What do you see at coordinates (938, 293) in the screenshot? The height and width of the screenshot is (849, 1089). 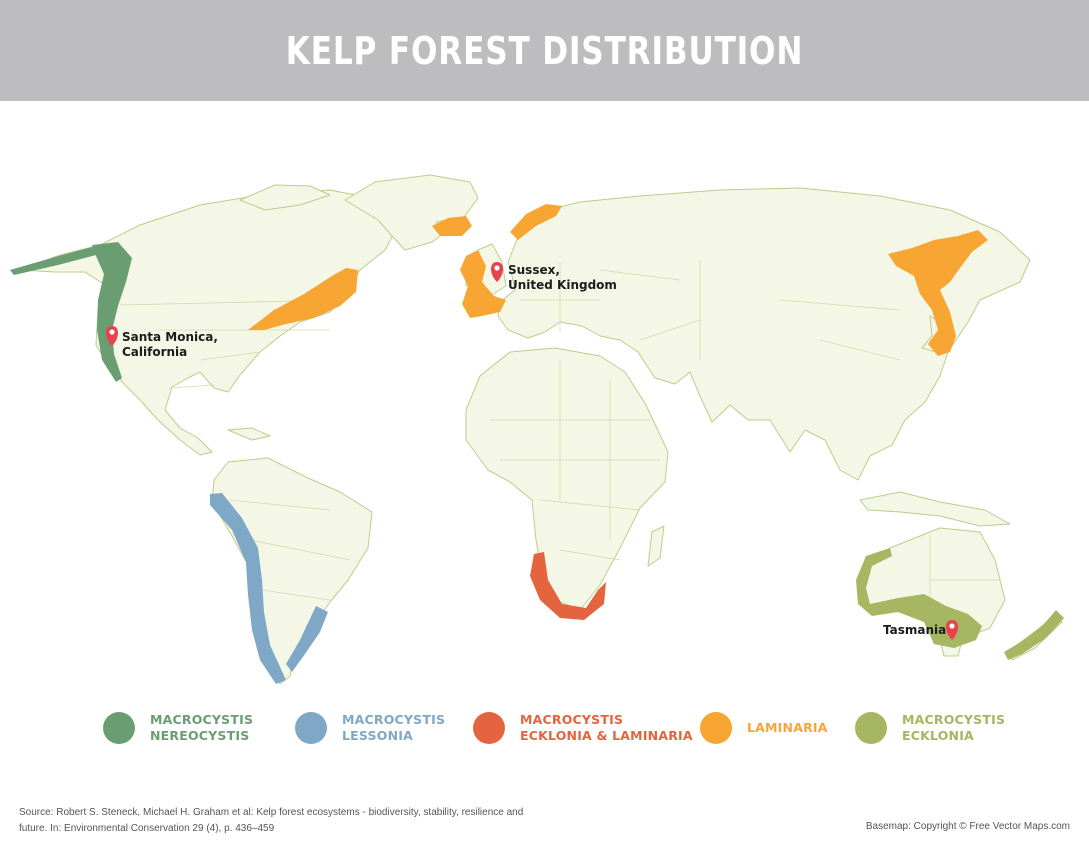 I see `kelp-region-east-asia` at bounding box center [938, 293].